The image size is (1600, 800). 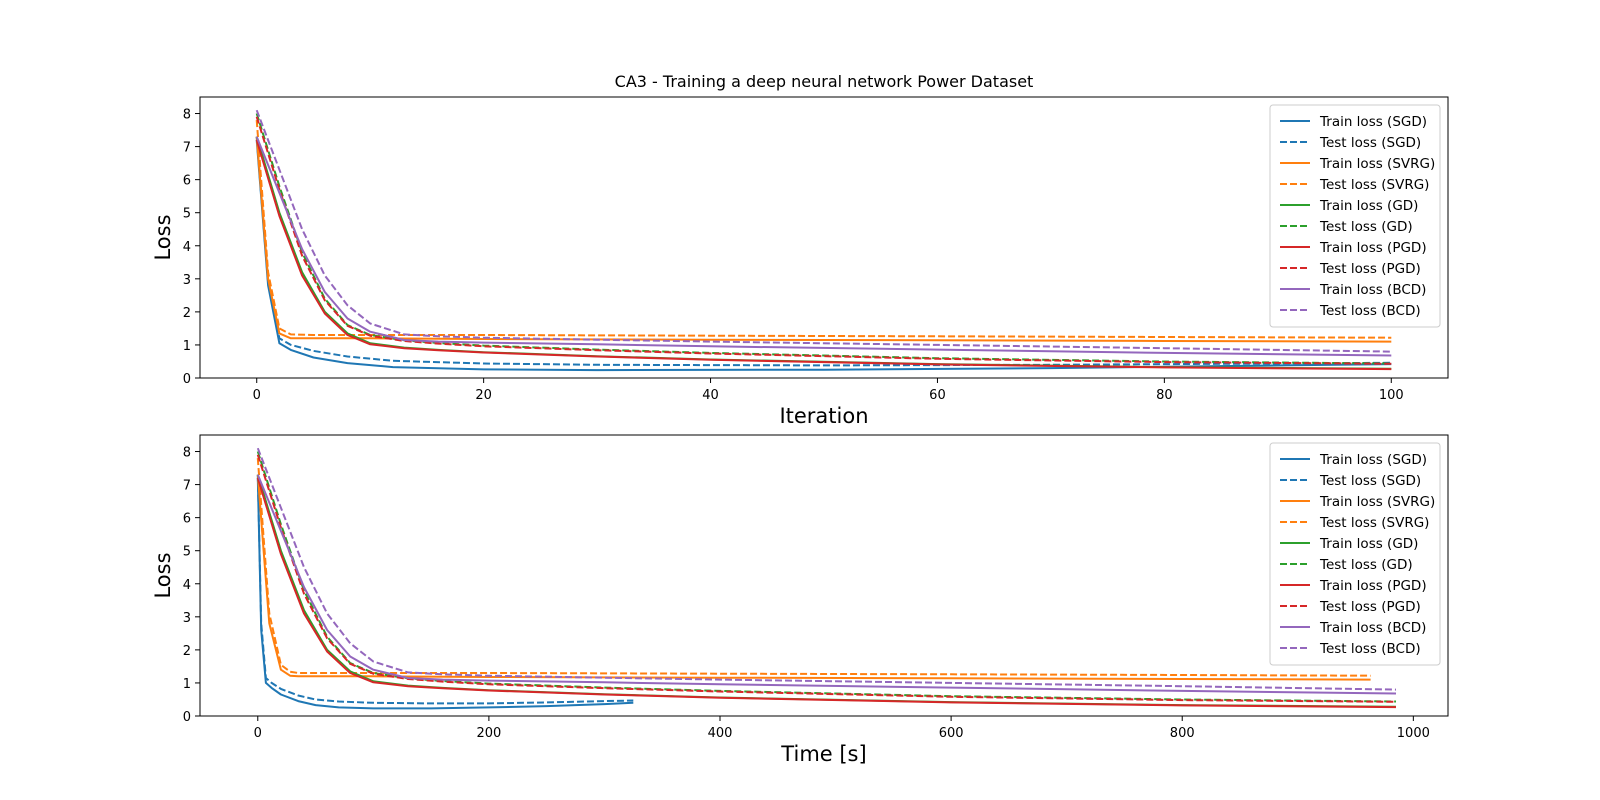 What do you see at coordinates (1182, 733) in the screenshot?
I see `x-tick-label: 800` at bounding box center [1182, 733].